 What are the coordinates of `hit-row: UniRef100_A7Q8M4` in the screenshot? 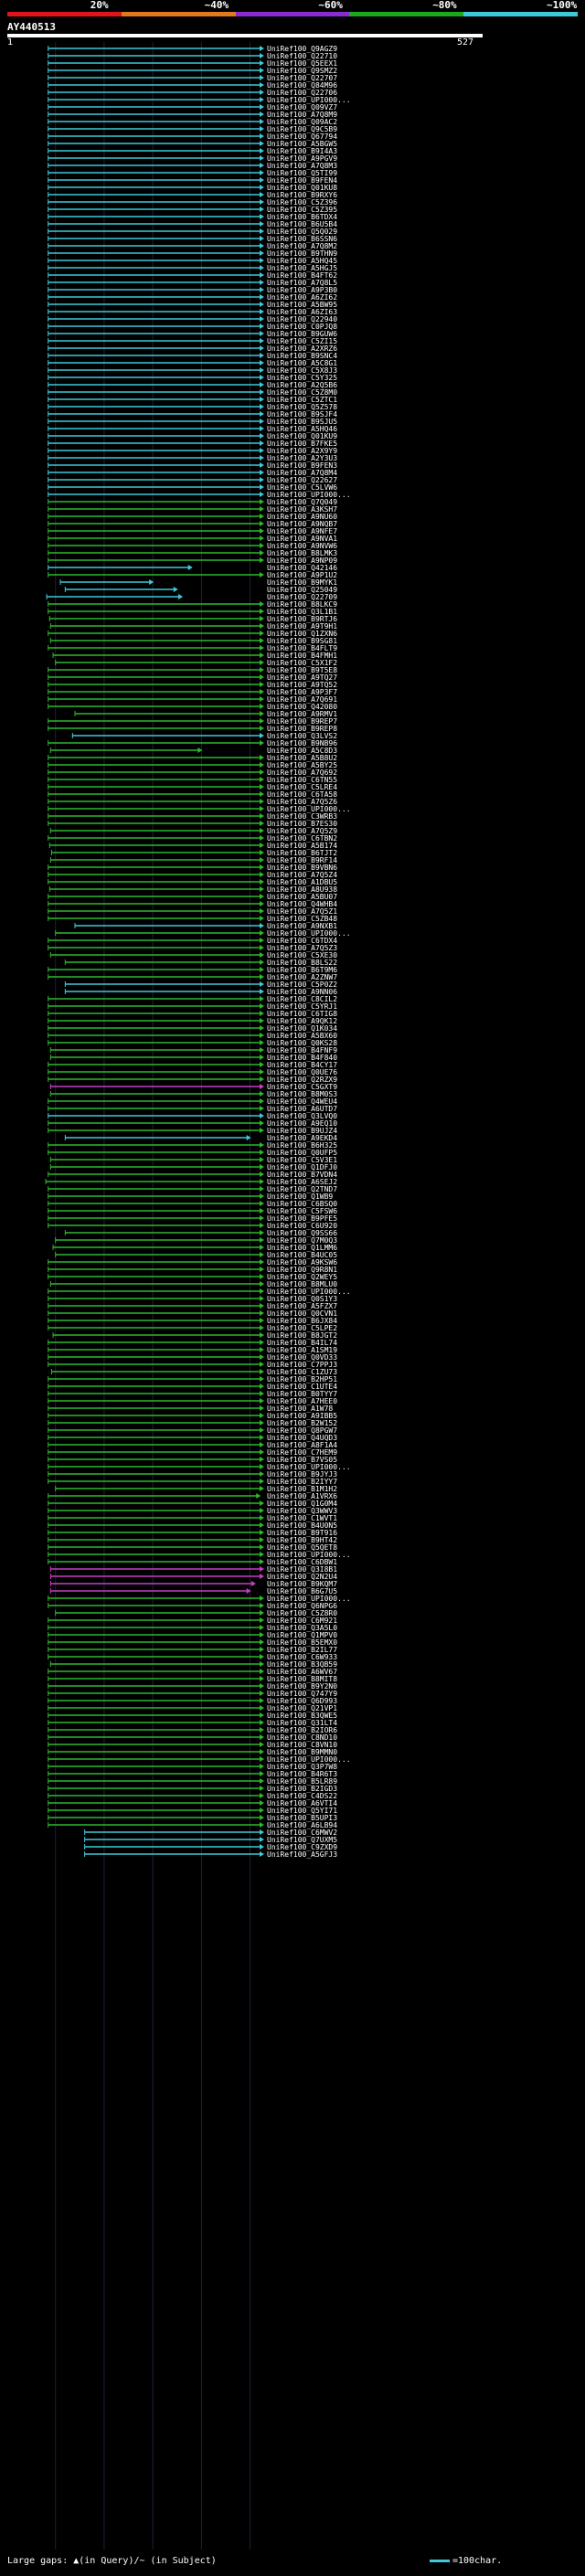 It's located at (193, 473).